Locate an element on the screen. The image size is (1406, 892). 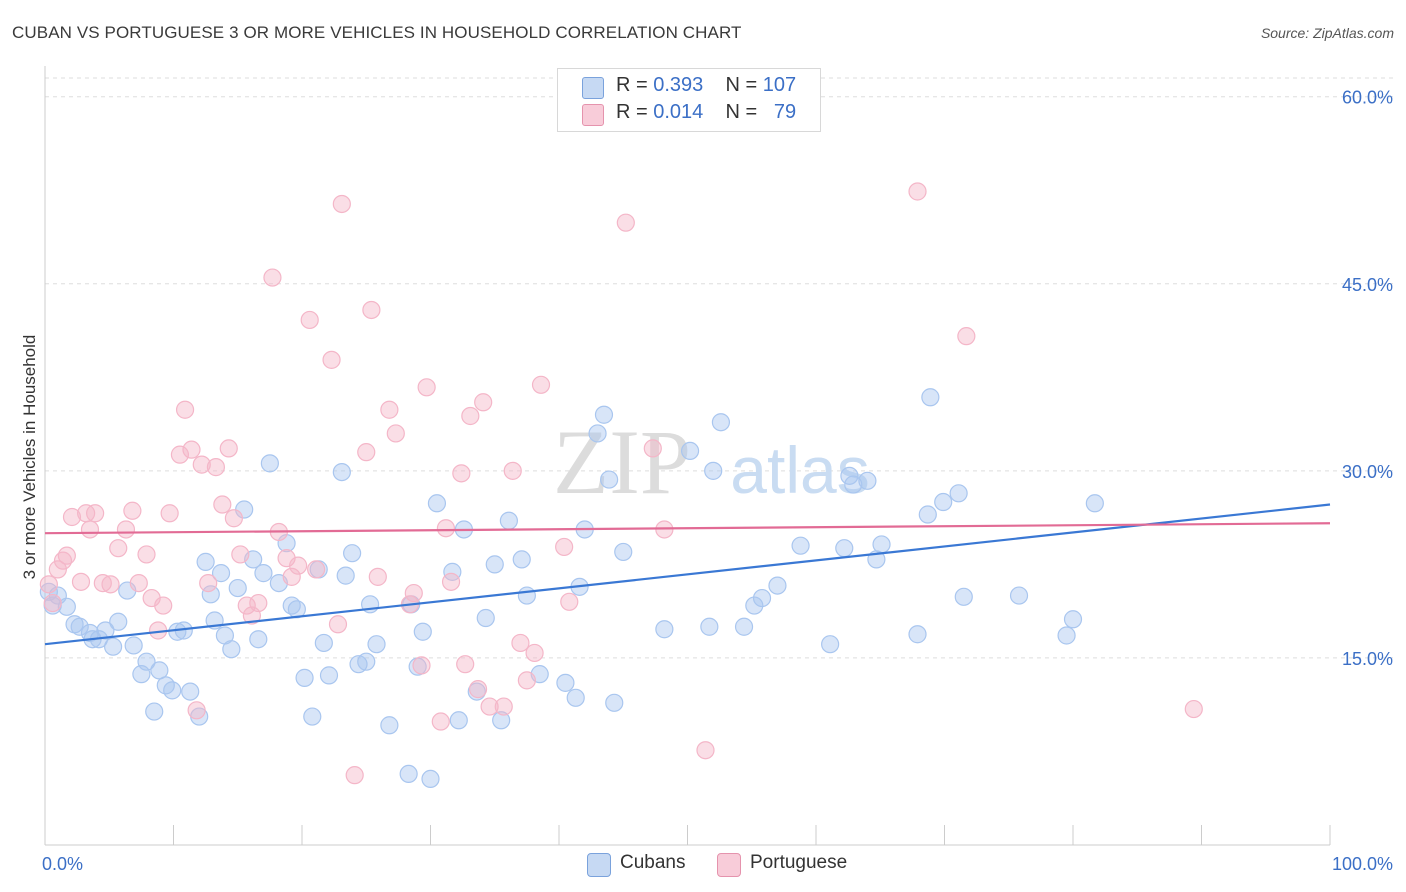
stats-legend: R = 0.393 N = 107 R = 0.014 N = 79 is located at coordinates (689, 100).